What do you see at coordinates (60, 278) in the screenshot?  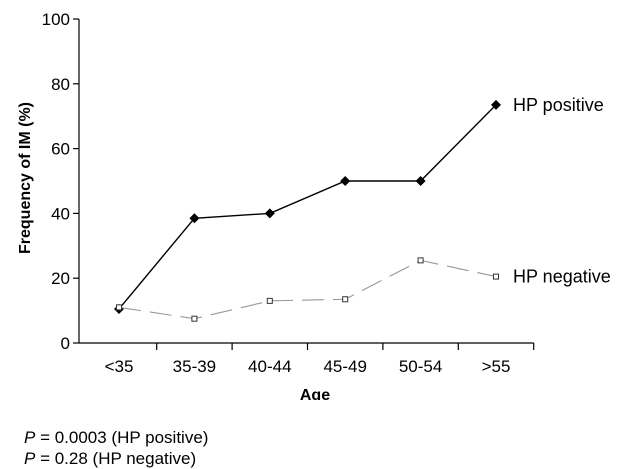 I see `y-tick-label: 20` at bounding box center [60, 278].